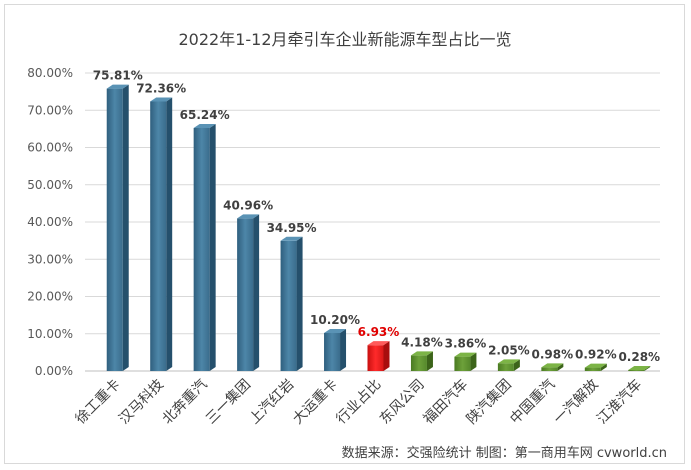 This screenshot has width=691, height=470. I want to click on y-tick-label: 0.00%, so click(54, 371).